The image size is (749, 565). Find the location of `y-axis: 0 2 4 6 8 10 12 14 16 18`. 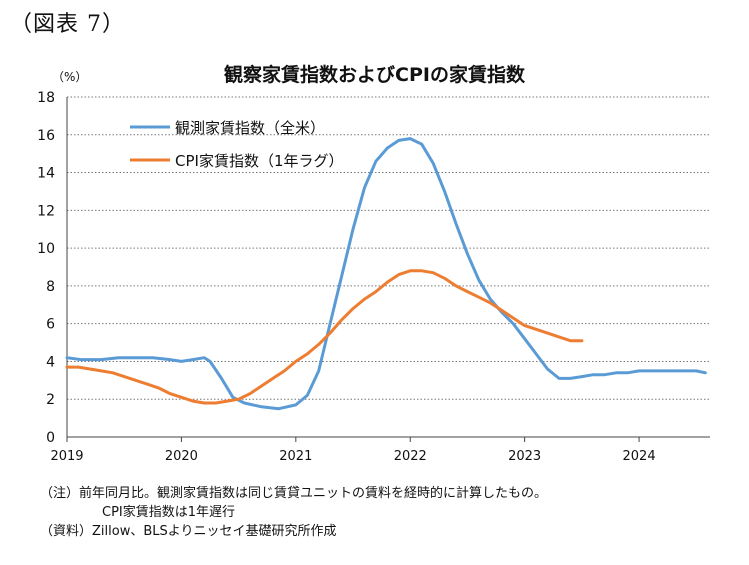

y-axis: 0 2 4 6 8 10 12 14 16 18 is located at coordinates (52, 268).